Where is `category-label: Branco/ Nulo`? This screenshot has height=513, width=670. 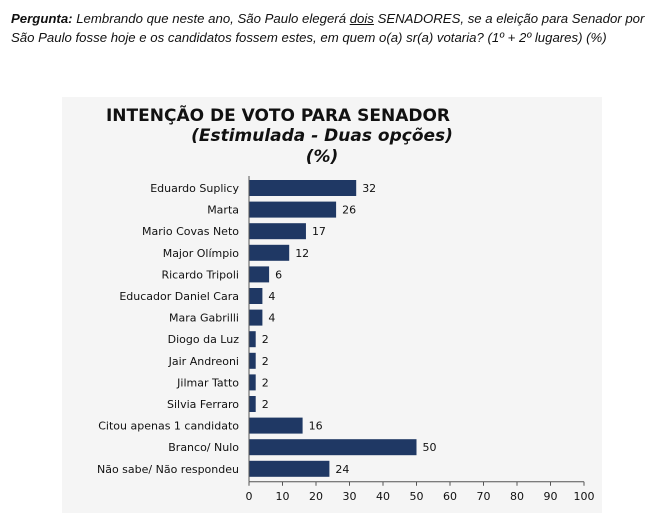 category-label: Branco/ Nulo is located at coordinates (203, 447).